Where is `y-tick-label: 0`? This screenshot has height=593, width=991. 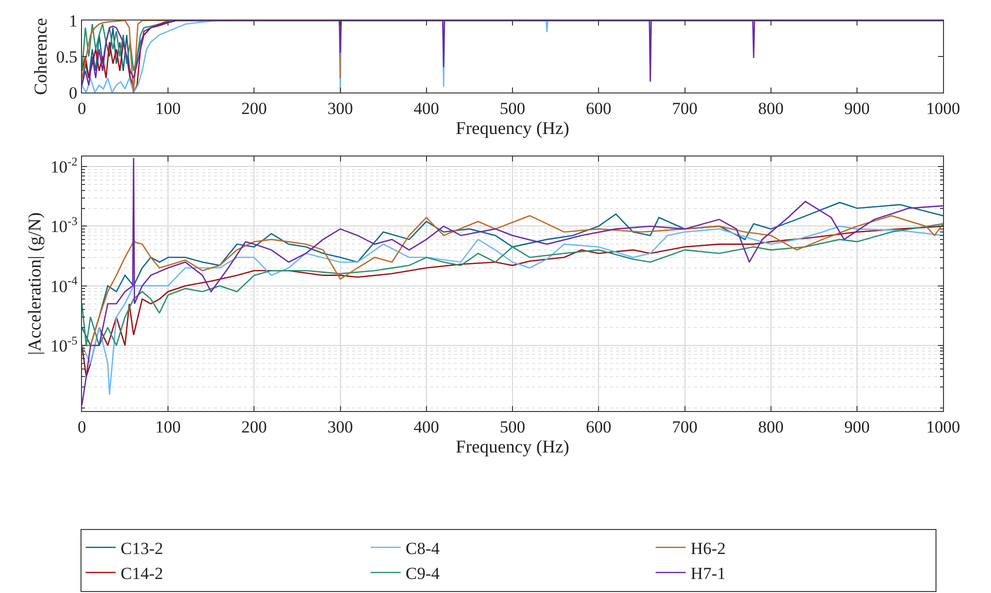 y-tick-label: 0 is located at coordinates (73, 92).